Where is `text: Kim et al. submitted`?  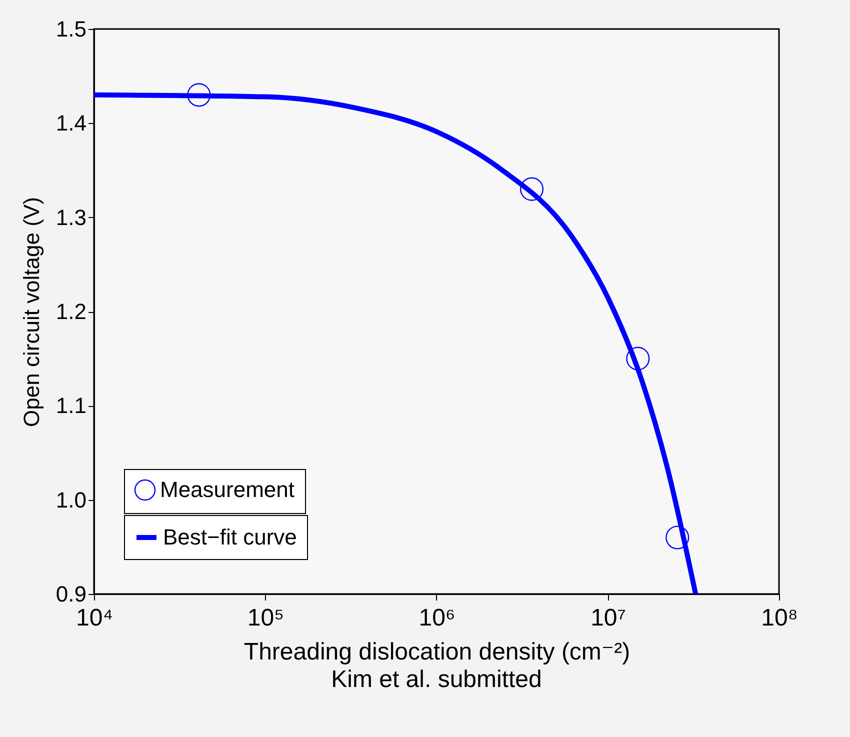 text: Kim et al. submitted is located at coordinates (436, 679).